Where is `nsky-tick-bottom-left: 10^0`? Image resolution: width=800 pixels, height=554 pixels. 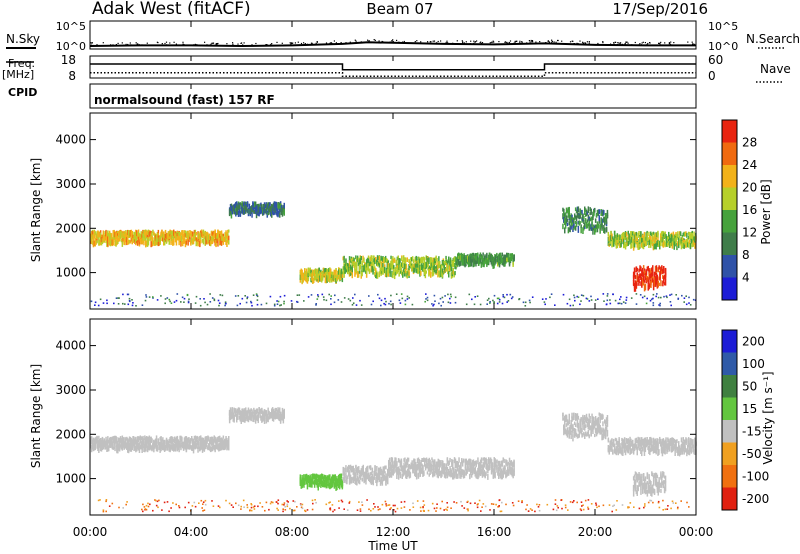 nsky-tick-bottom-left: 10^0 is located at coordinates (71, 46).